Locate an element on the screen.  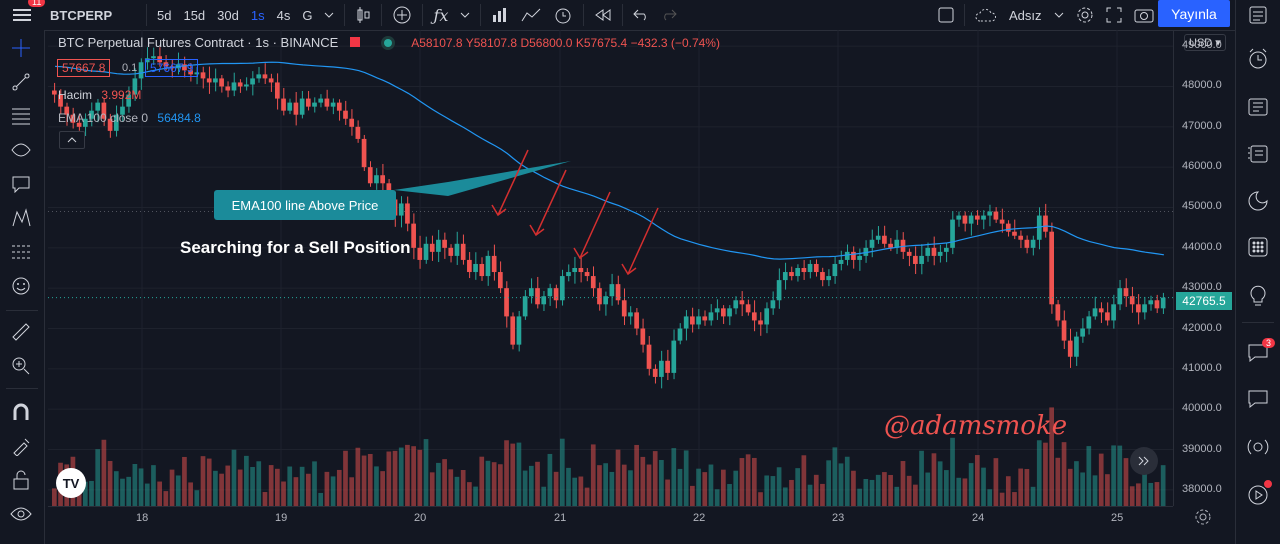
financials-icon is located at coordinates (500, 15).